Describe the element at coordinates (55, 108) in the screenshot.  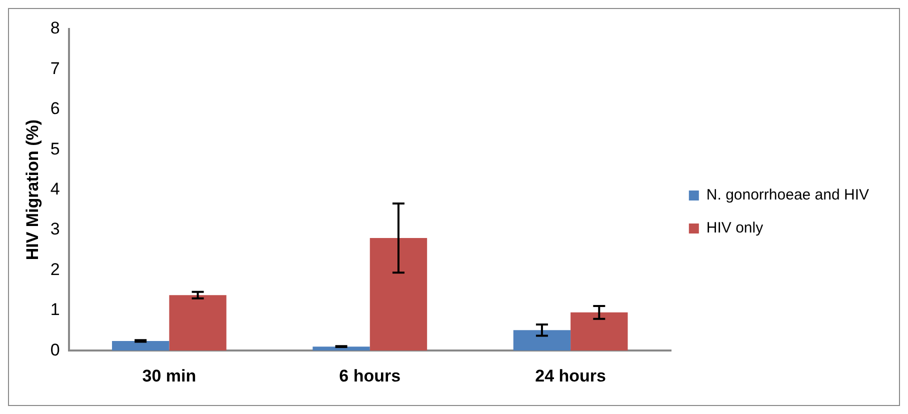
I see `y-tick-label: 6` at that location.